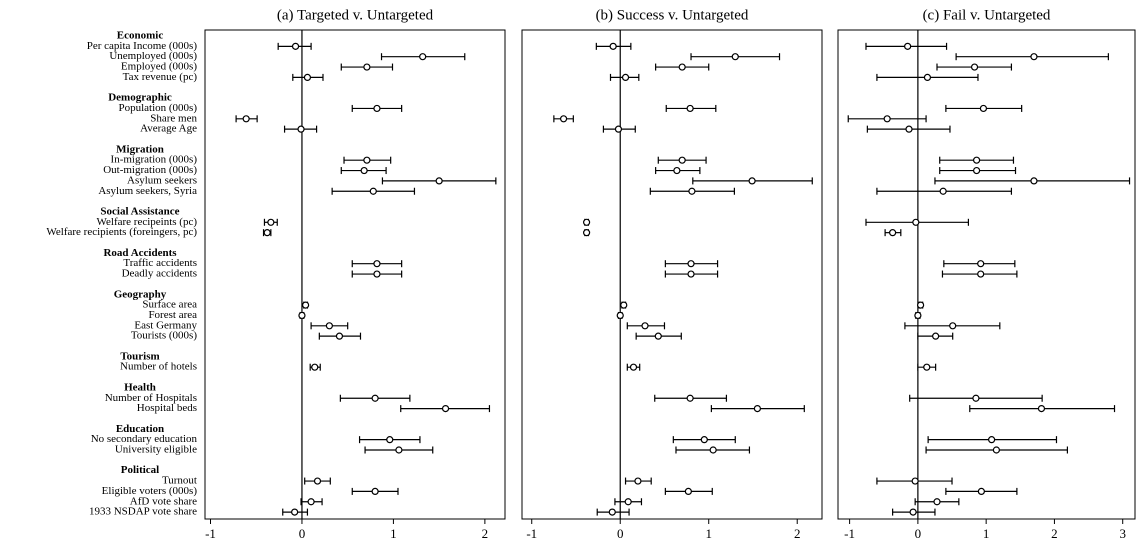 The height and width of the screenshot is (544, 1136). Describe the element at coordinates (159, 67) in the screenshot. I see `row-label: Employed (000s)` at that location.